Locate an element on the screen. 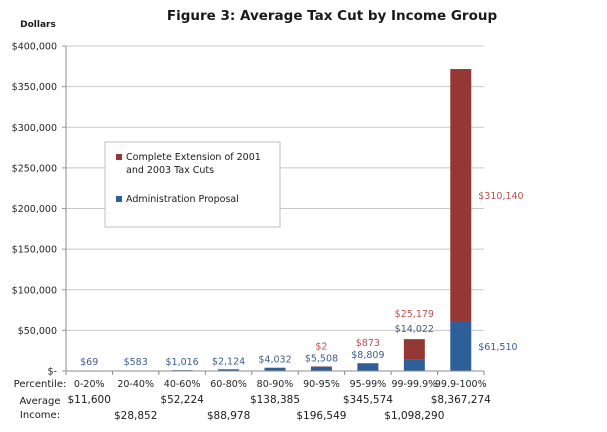  average-income-label: $28,852 is located at coordinates (135, 416).